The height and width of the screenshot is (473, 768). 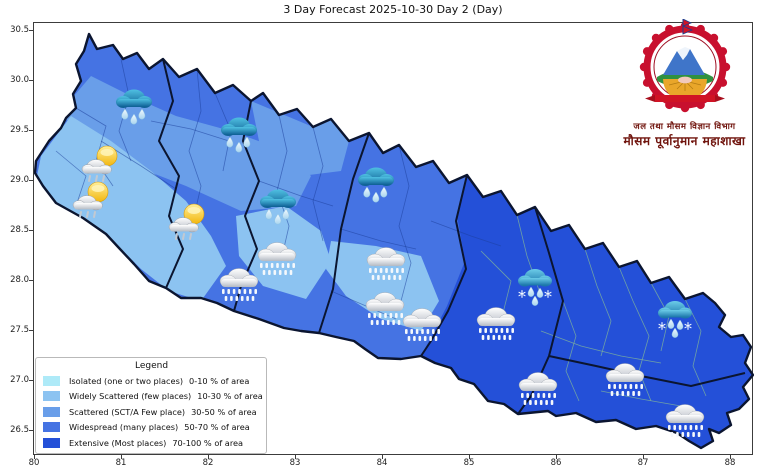 What do you see at coordinates (382, 463) in the screenshot?
I see `x-tick-label: 84` at bounding box center [382, 463].